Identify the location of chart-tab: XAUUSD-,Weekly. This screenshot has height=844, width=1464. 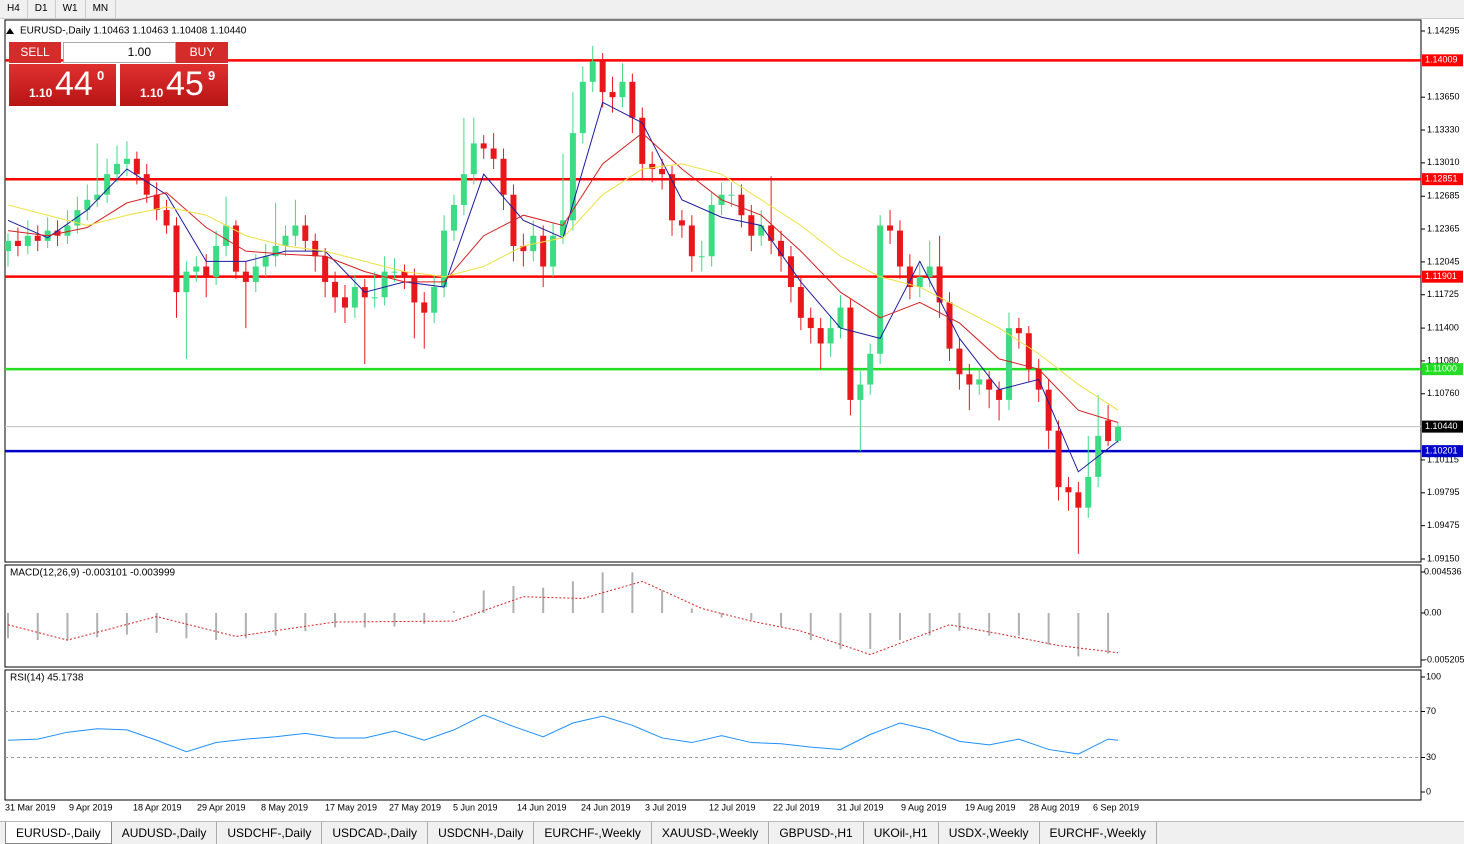
(711, 833).